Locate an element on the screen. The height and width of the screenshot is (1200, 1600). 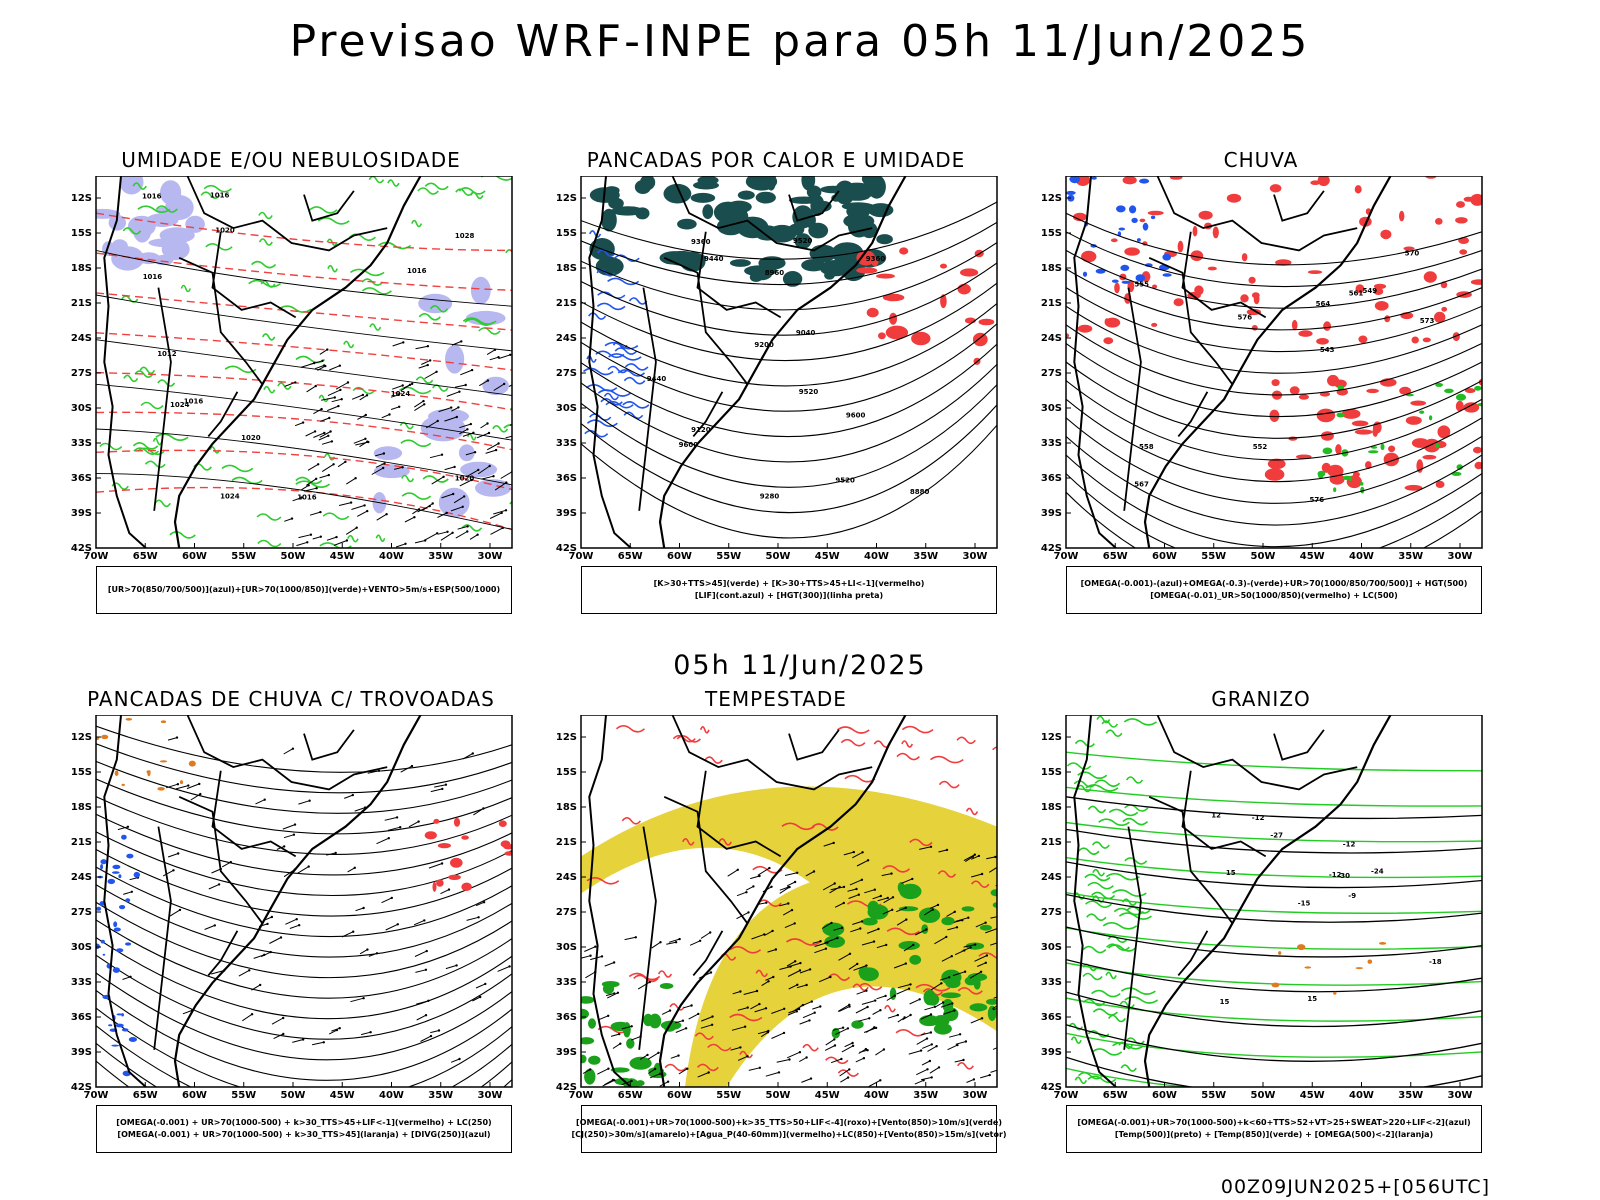
lon-tick-label: 40W is located at coordinates (391, 556).